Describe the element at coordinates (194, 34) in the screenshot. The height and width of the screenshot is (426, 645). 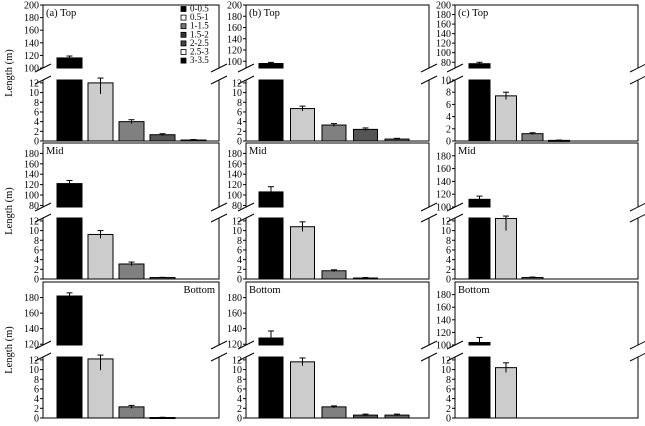
I see `legend: 0-0.50.5-11-1.51.5-22-2.52.5-33-3.5` at that location.